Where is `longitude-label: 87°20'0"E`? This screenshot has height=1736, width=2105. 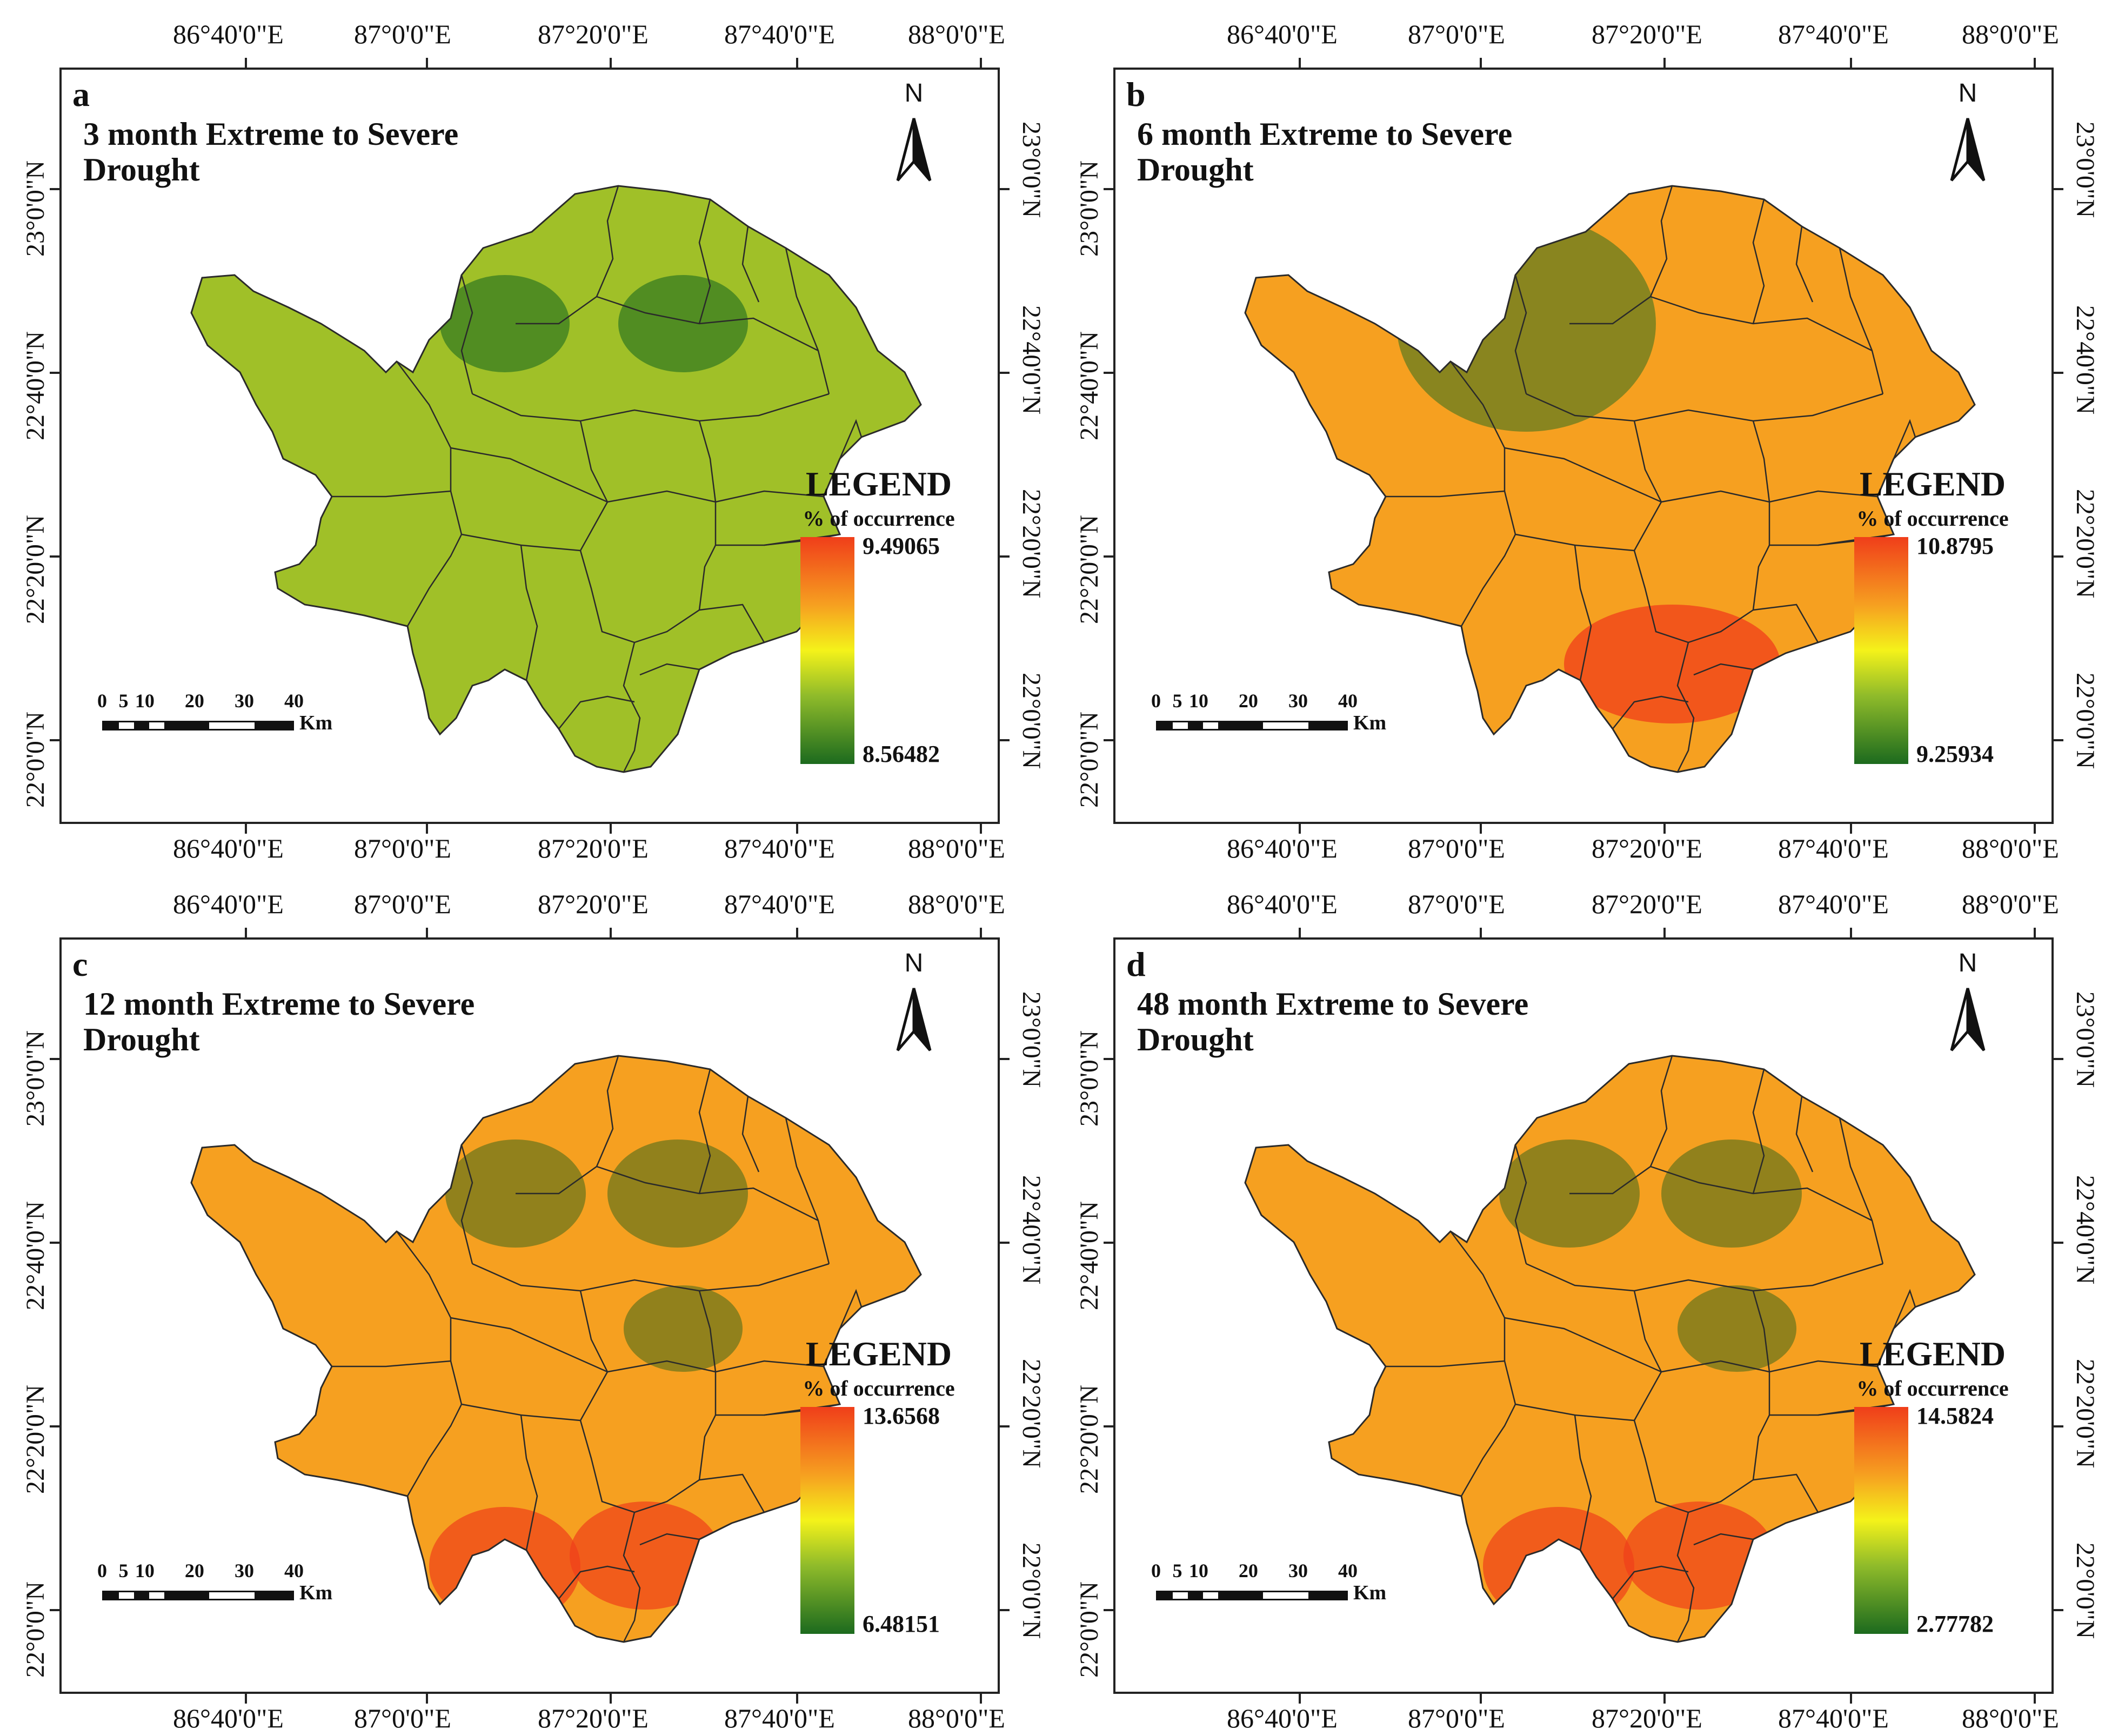 longitude-label: 87°20'0"E is located at coordinates (593, 848).